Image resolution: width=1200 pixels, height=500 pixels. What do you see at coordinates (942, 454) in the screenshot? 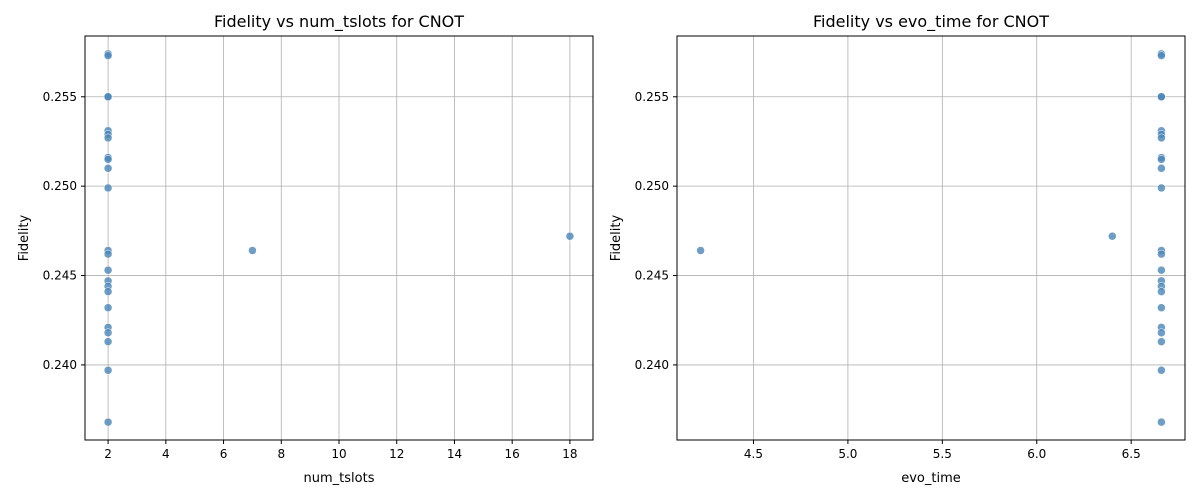
I see `x-tick-label: 5.5` at bounding box center [942, 454].